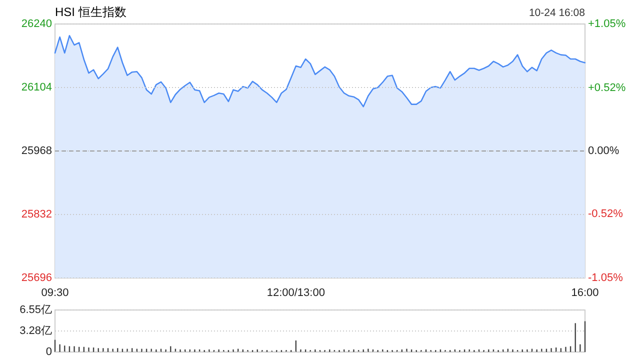  What do you see at coordinates (36, 150) in the screenshot?
I see `y-tick-label: 25968` at bounding box center [36, 150].